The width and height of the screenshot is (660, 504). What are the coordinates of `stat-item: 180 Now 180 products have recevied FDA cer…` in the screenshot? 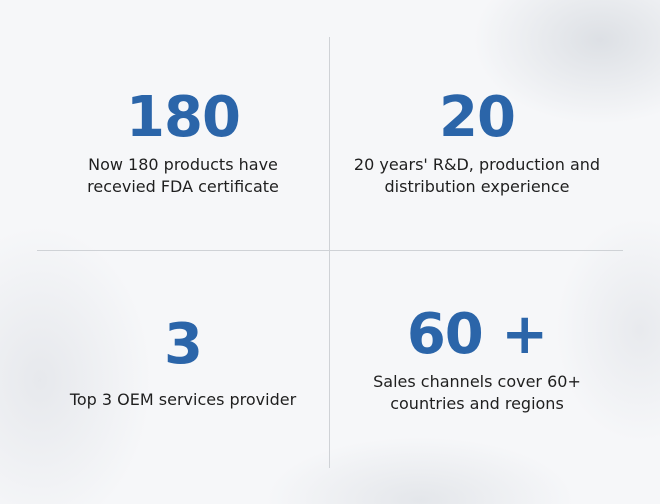 It's located at (183, 142).